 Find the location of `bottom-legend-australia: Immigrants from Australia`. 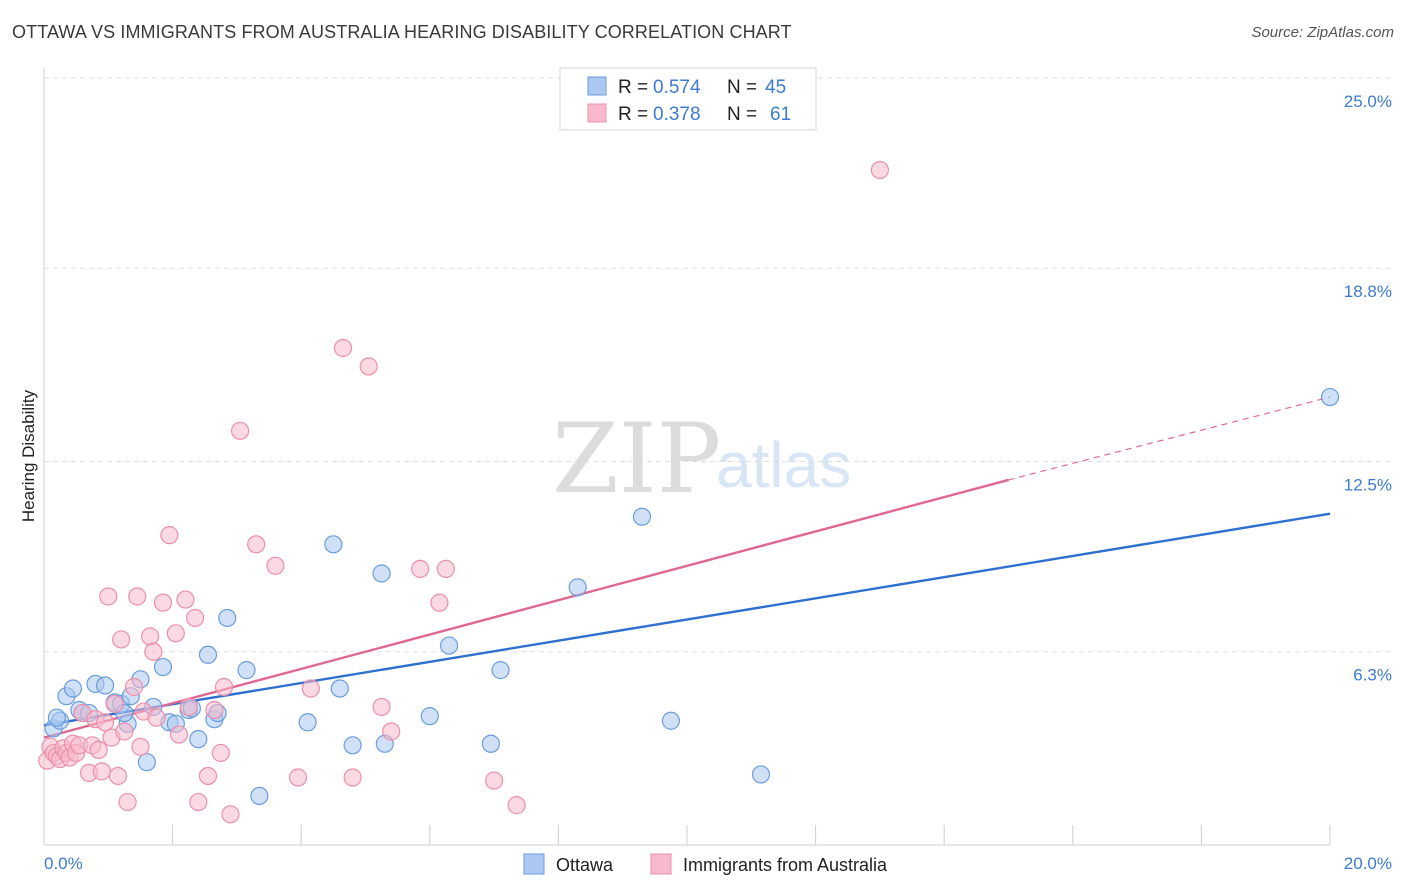

bottom-legend-australia: Immigrants from Australia is located at coordinates (785, 865).